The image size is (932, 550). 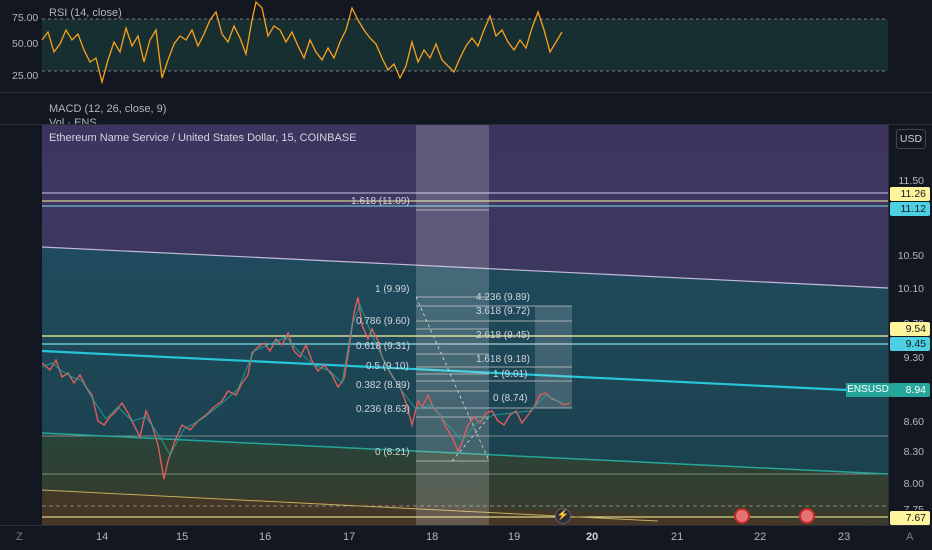 I want to click on price-tick: 11.50, so click(x=911, y=181).